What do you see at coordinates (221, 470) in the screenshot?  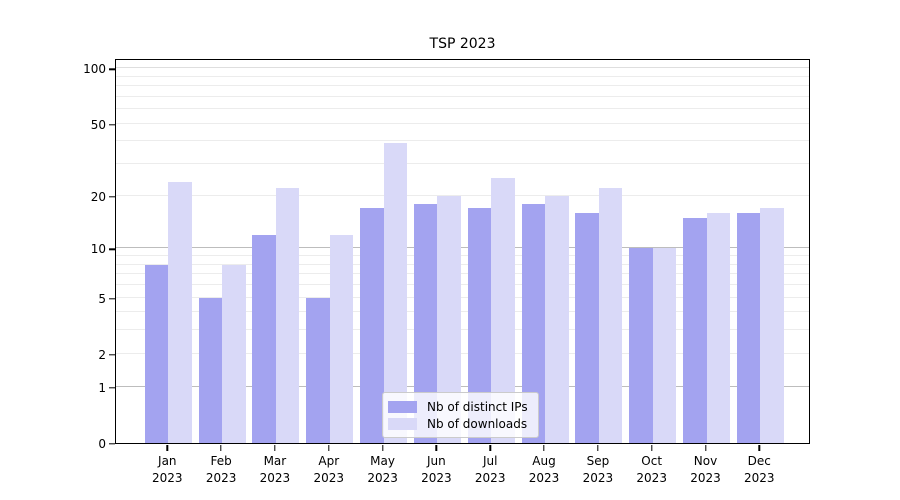 I see `x-tick-label-feb: Feb 2023` at bounding box center [221, 470].